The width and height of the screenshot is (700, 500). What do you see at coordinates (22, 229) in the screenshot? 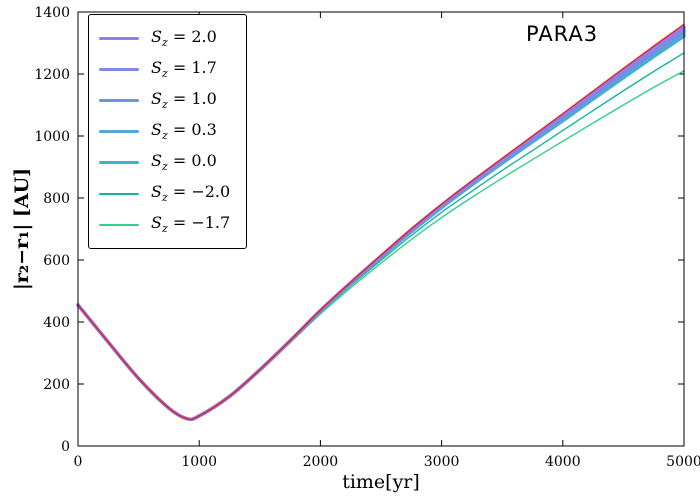
I see `y-axis-label: |r₂−r₁| [AU]` at bounding box center [22, 229].